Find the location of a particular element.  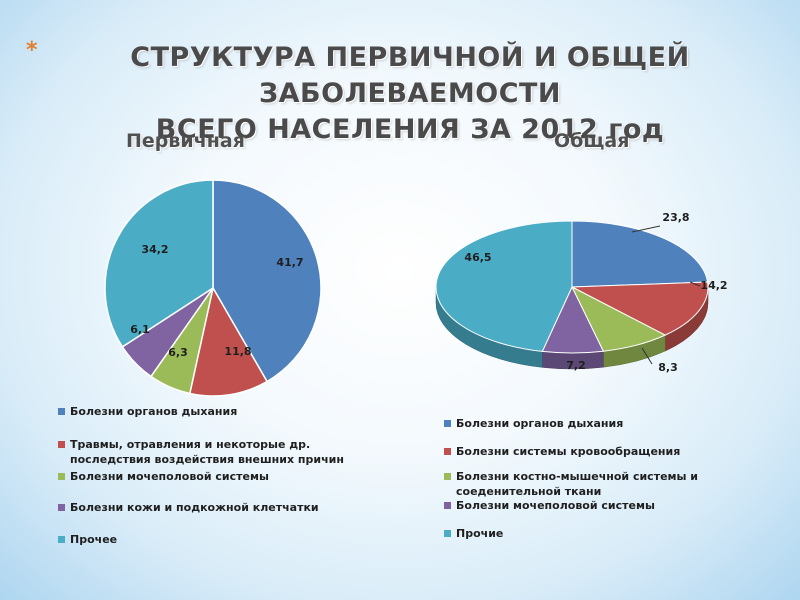

legend-label: Прочие is located at coordinates (480, 533).